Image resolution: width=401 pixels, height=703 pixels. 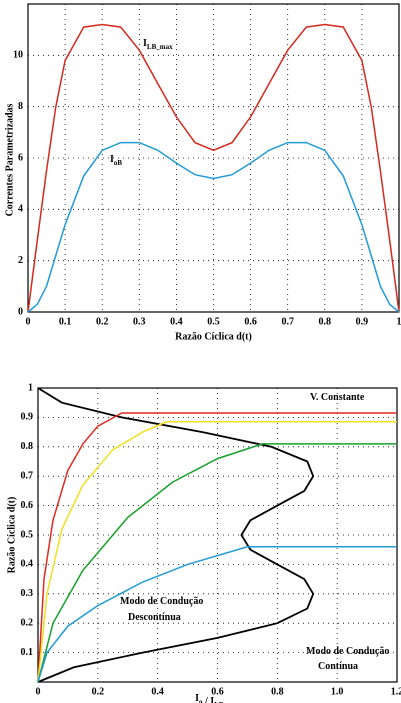 I want to click on x-tick-label: 0.7, so click(x=287, y=321).